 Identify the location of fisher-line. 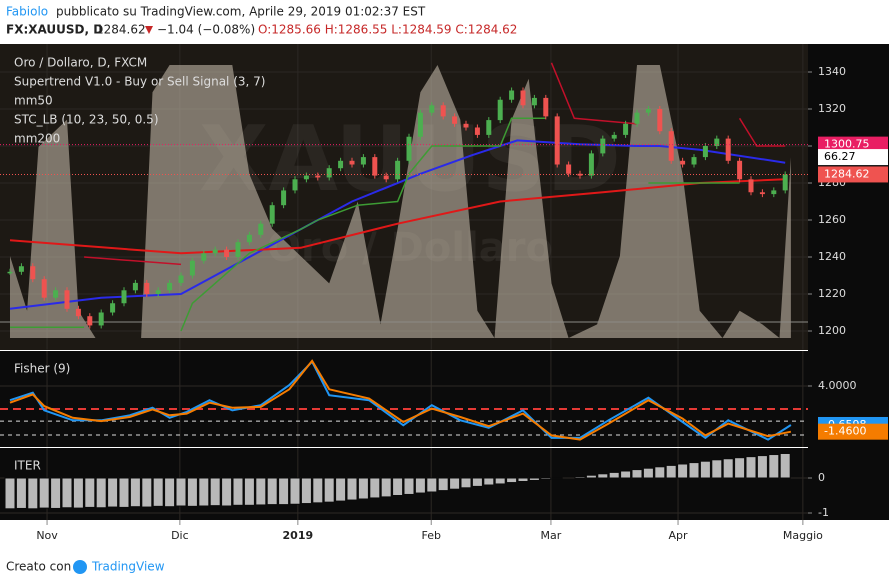
(400, 400).